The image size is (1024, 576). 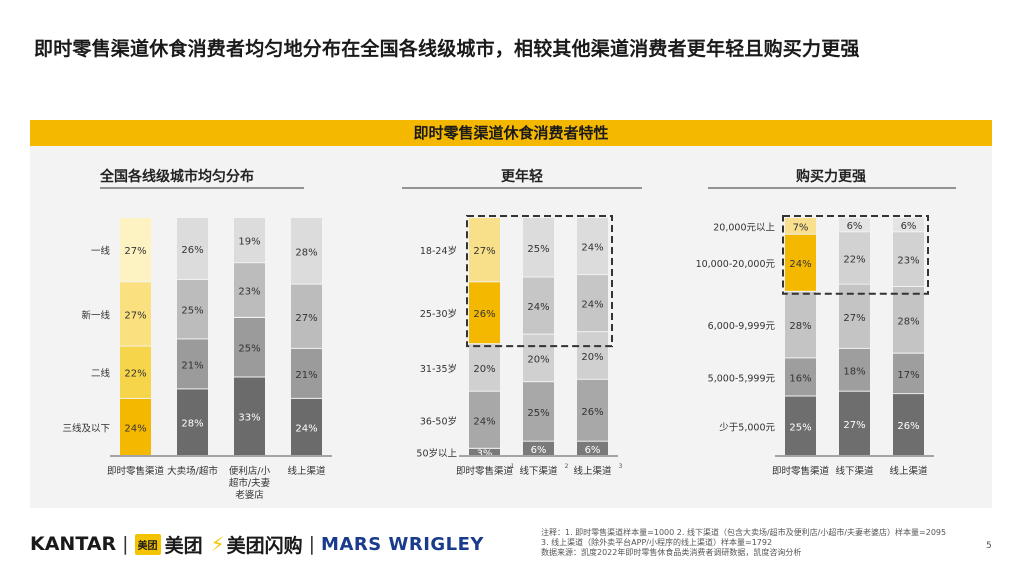 I want to click on data-label: 33%, so click(x=249, y=418).